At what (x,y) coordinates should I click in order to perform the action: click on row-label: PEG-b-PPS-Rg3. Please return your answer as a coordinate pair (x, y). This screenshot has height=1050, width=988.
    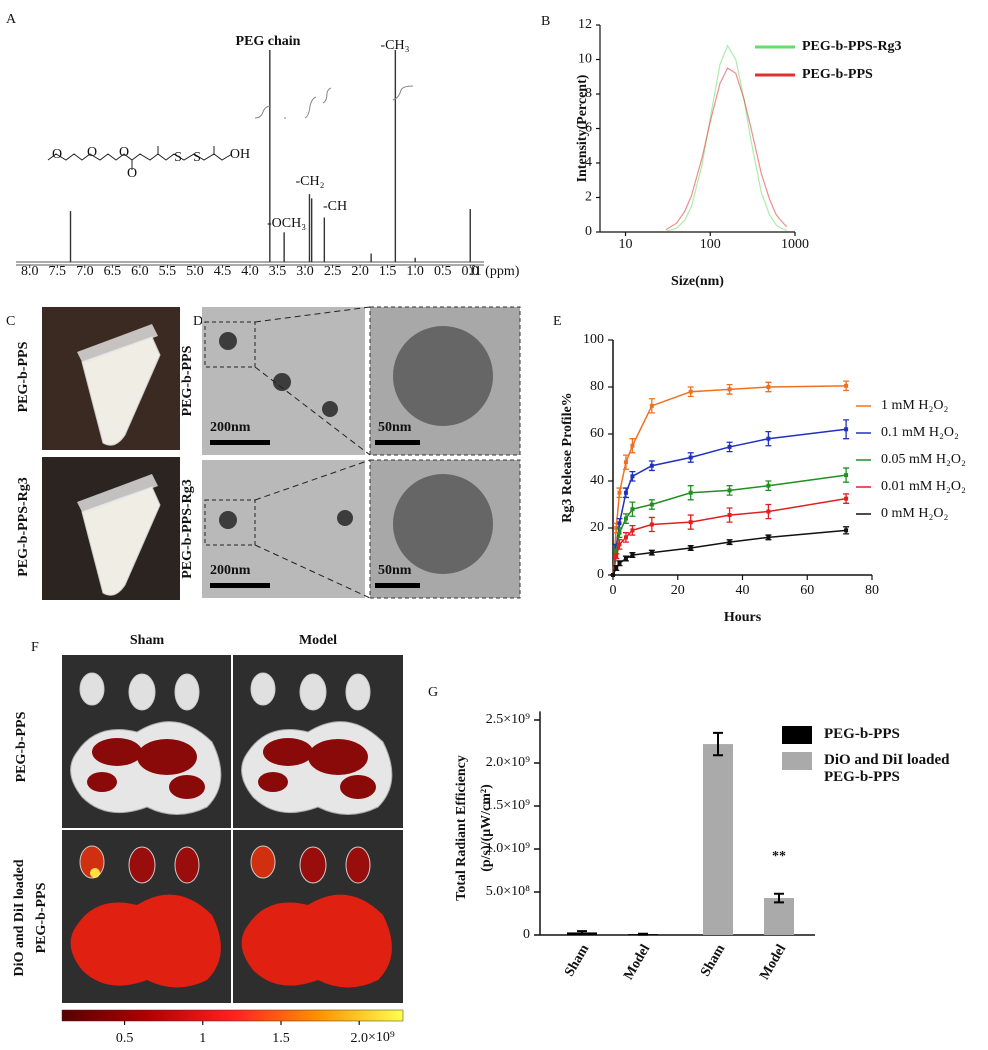
    Looking at the image, I should click on (23, 527).